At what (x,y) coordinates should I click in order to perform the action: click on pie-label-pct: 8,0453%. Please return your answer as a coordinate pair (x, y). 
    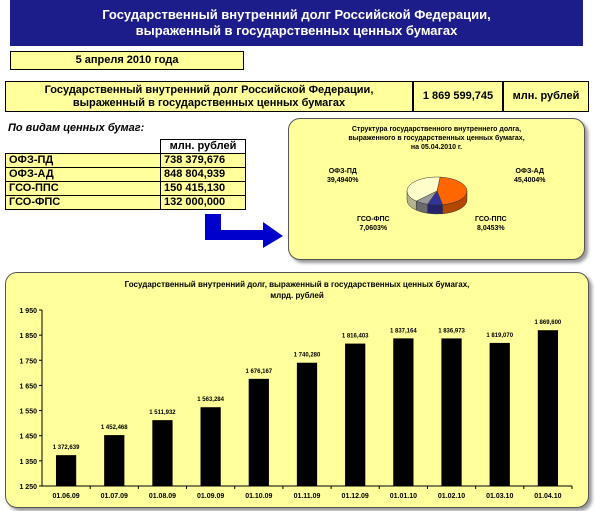
    Looking at the image, I should click on (491, 228).